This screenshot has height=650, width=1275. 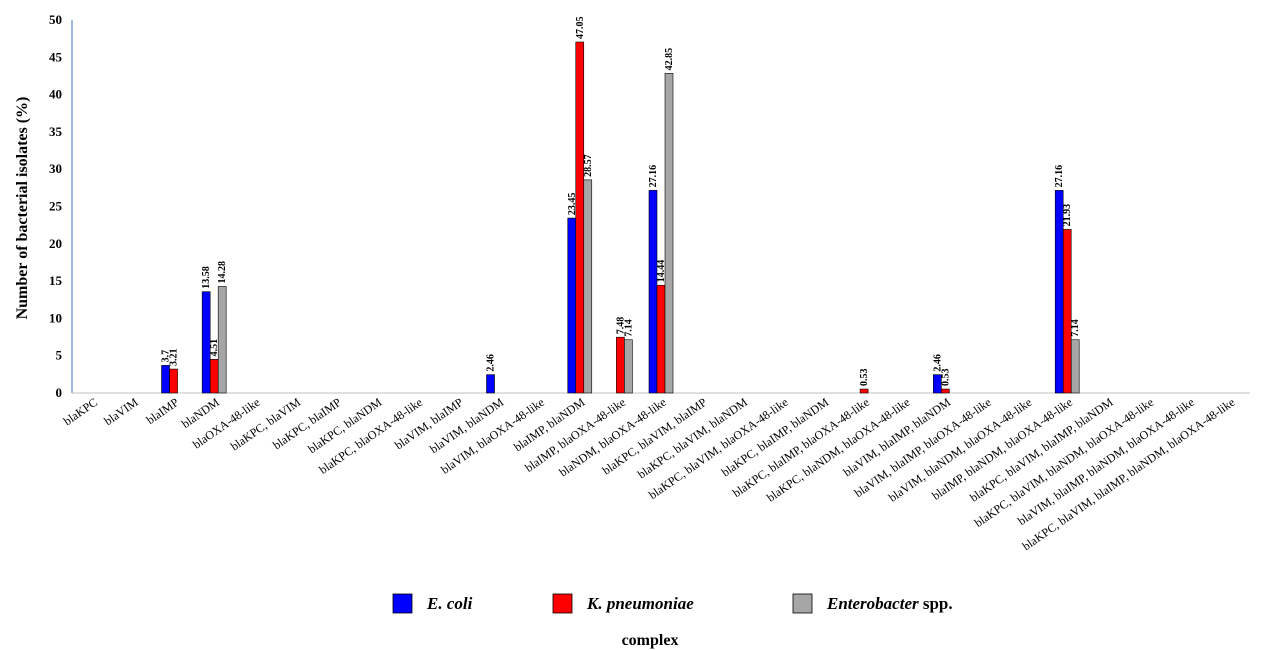 What do you see at coordinates (449, 603) in the screenshot?
I see `legend-label: E. coli` at bounding box center [449, 603].